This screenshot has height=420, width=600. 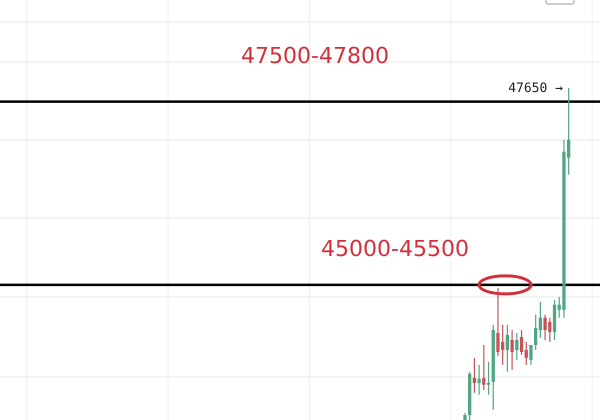 I want to click on annotation: 47650 →, so click(x=536, y=88).